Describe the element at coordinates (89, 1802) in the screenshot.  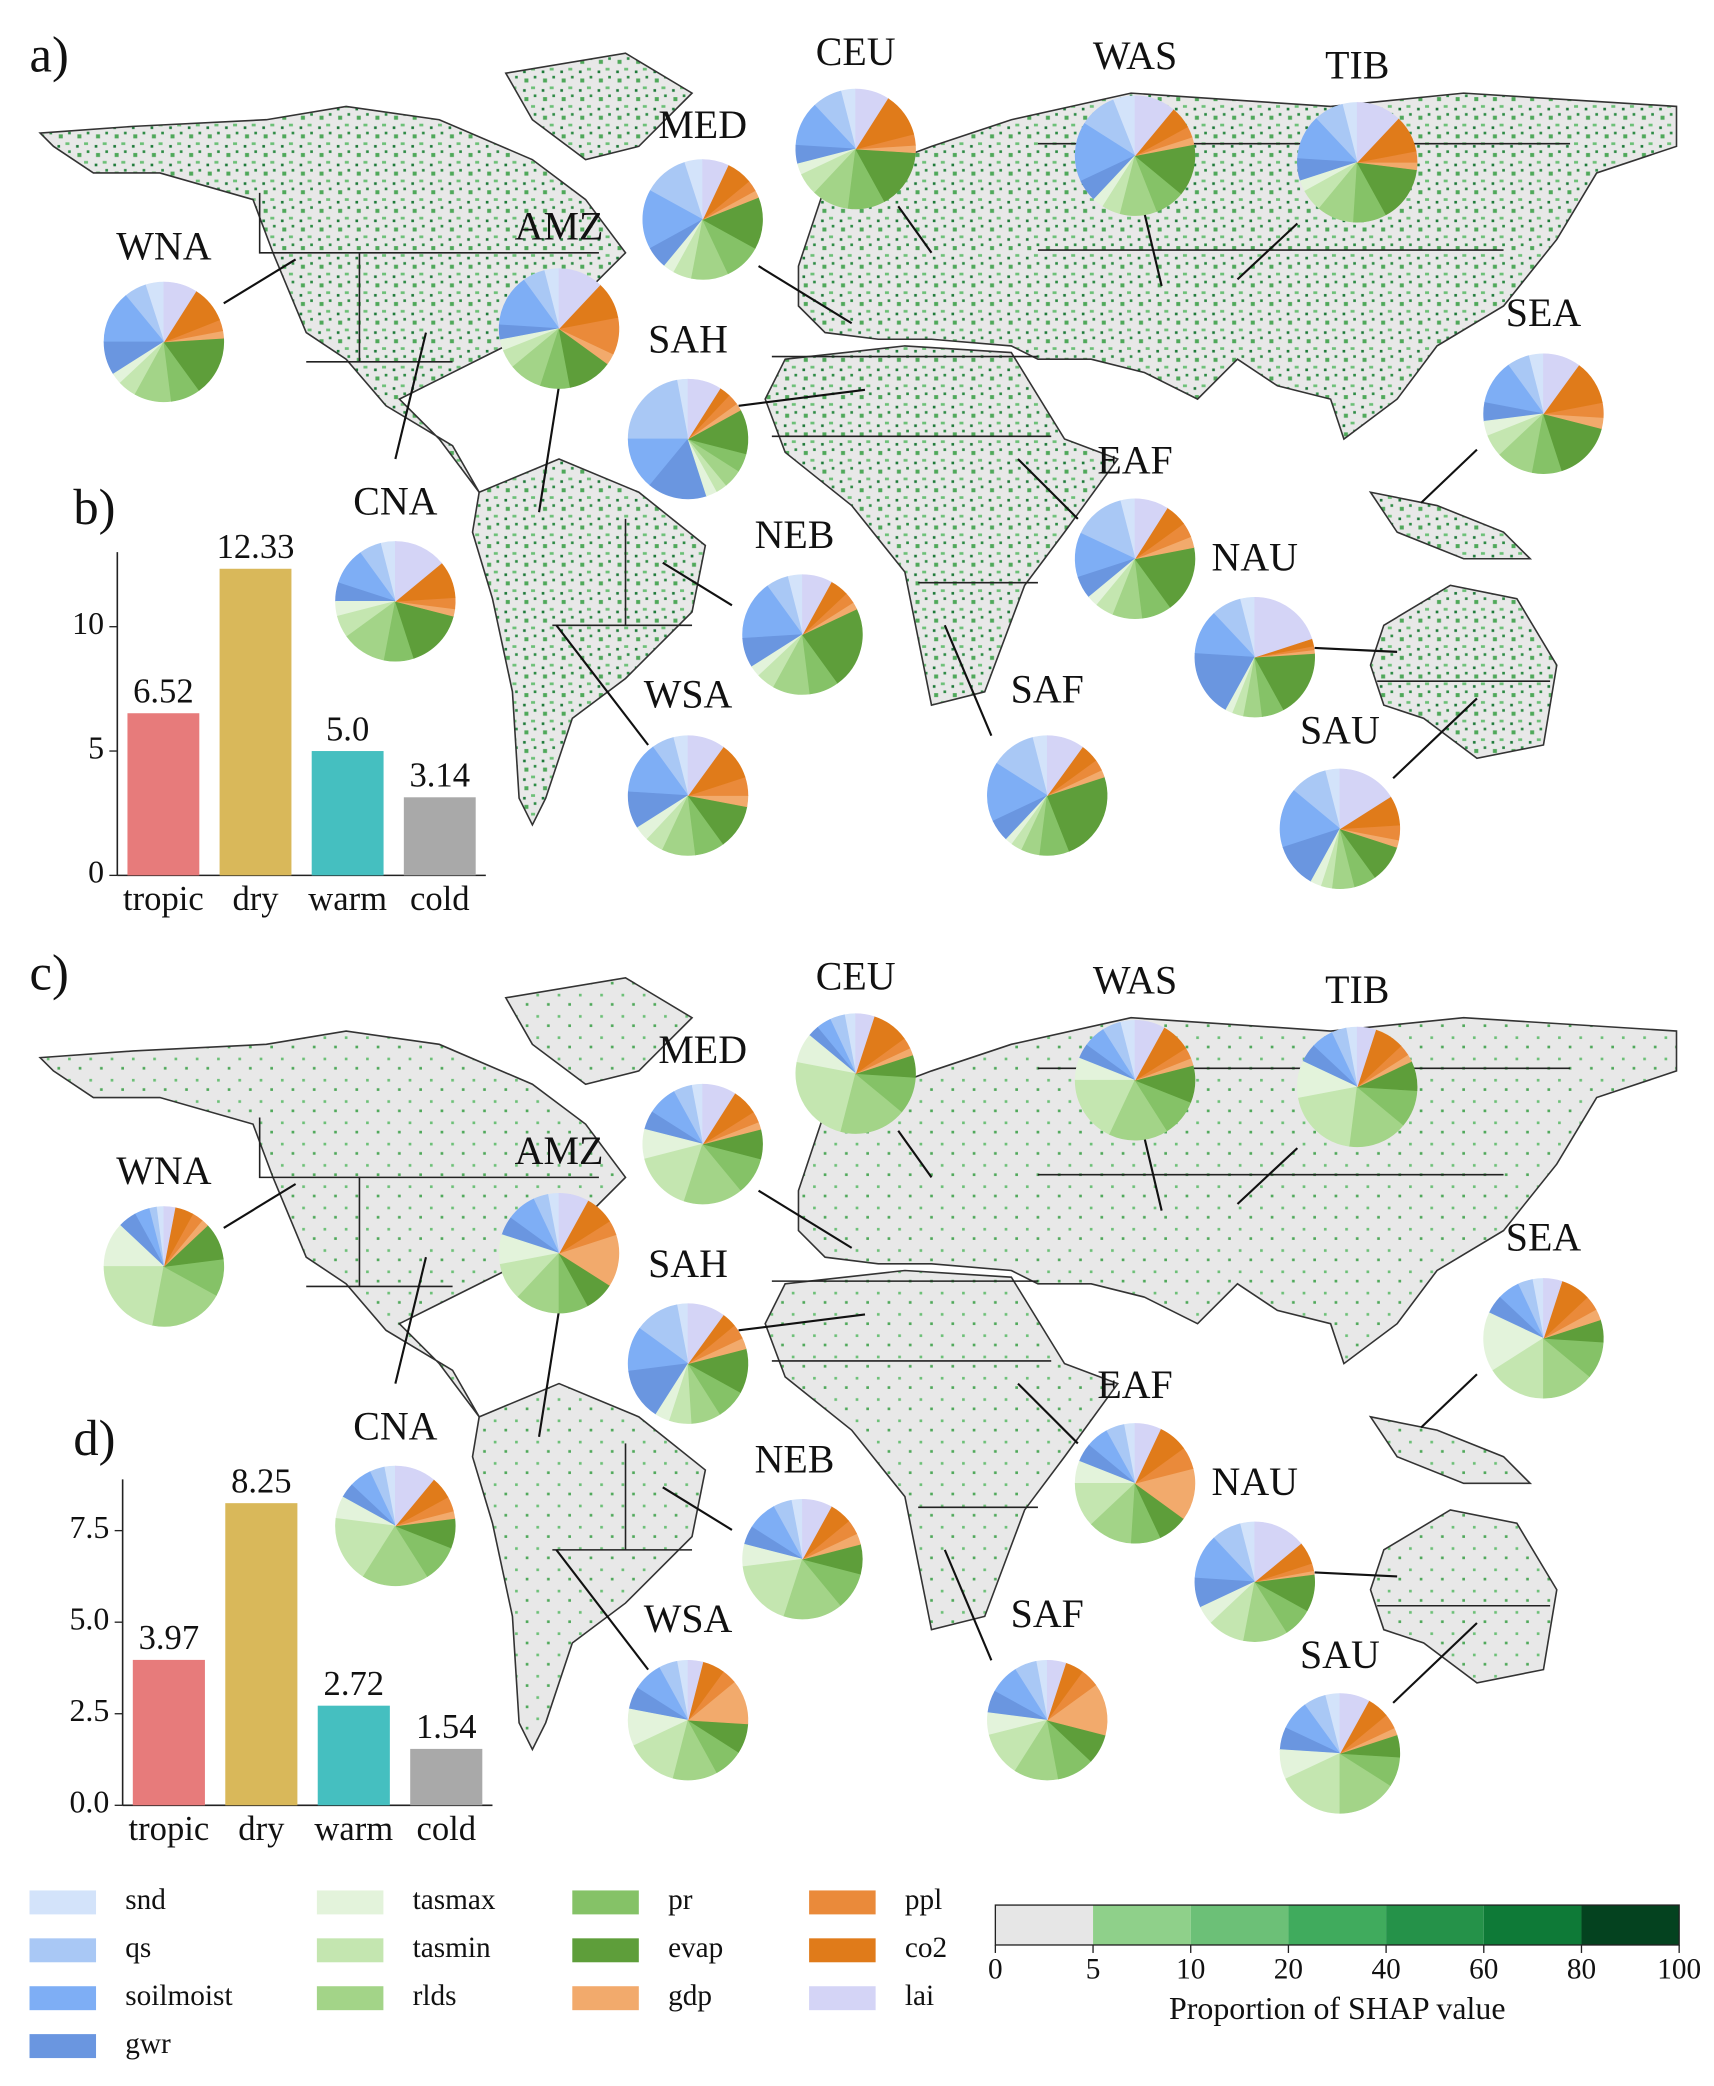
I see `y-tick-label: 0.0` at that location.